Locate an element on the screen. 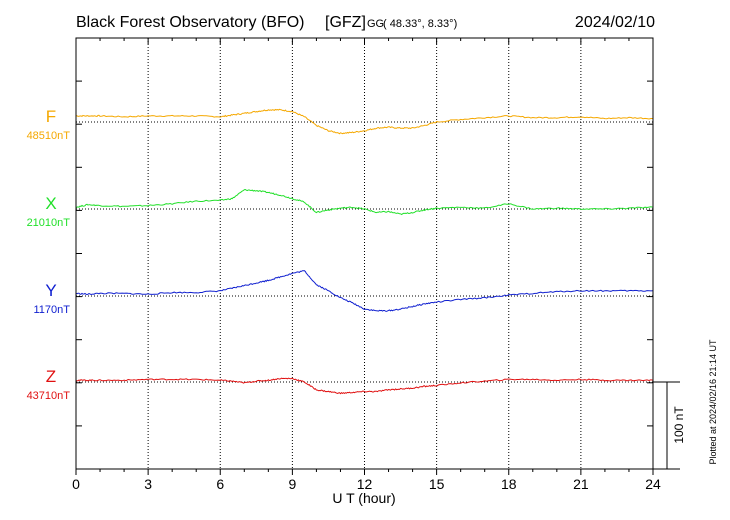  institute-label: [GFZ] is located at coordinates (345, 22).